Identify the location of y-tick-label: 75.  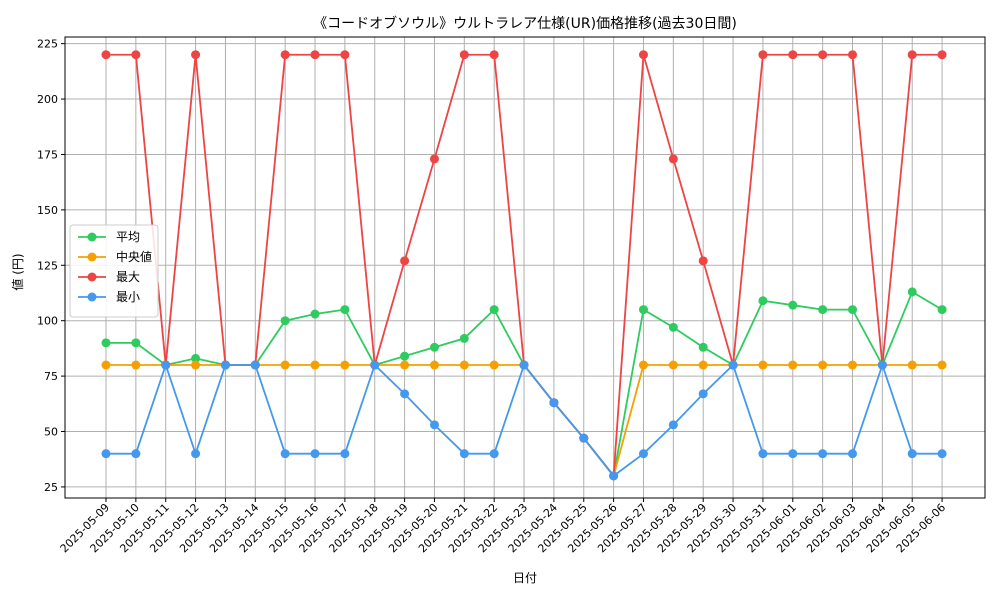
(51, 376).